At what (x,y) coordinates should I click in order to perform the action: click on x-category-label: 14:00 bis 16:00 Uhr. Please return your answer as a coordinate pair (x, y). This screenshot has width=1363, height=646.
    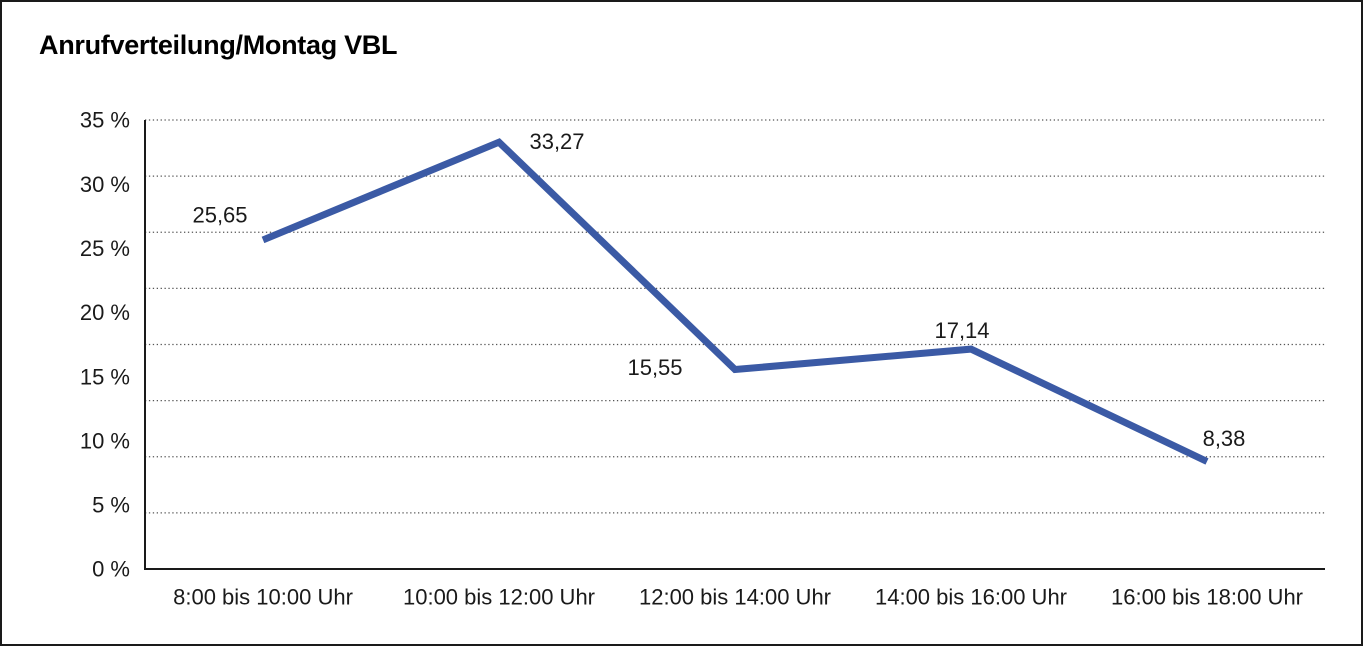
    Looking at the image, I should click on (971, 597).